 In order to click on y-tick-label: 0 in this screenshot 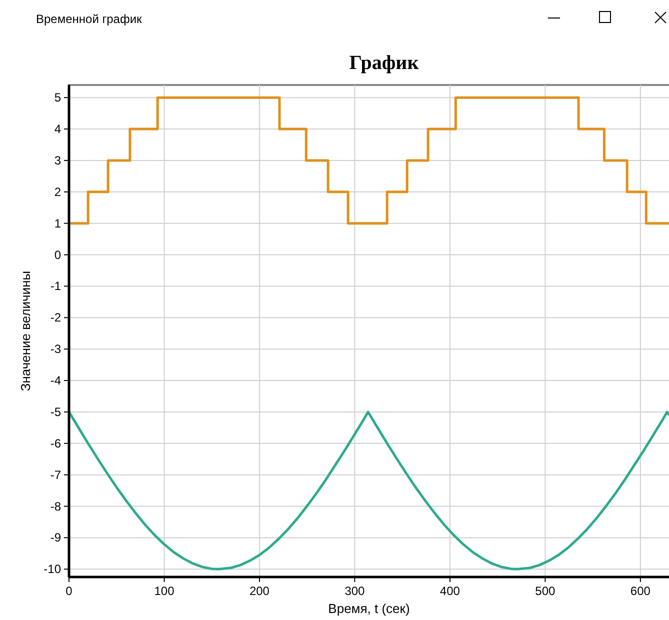, I will do `click(58, 255)`.